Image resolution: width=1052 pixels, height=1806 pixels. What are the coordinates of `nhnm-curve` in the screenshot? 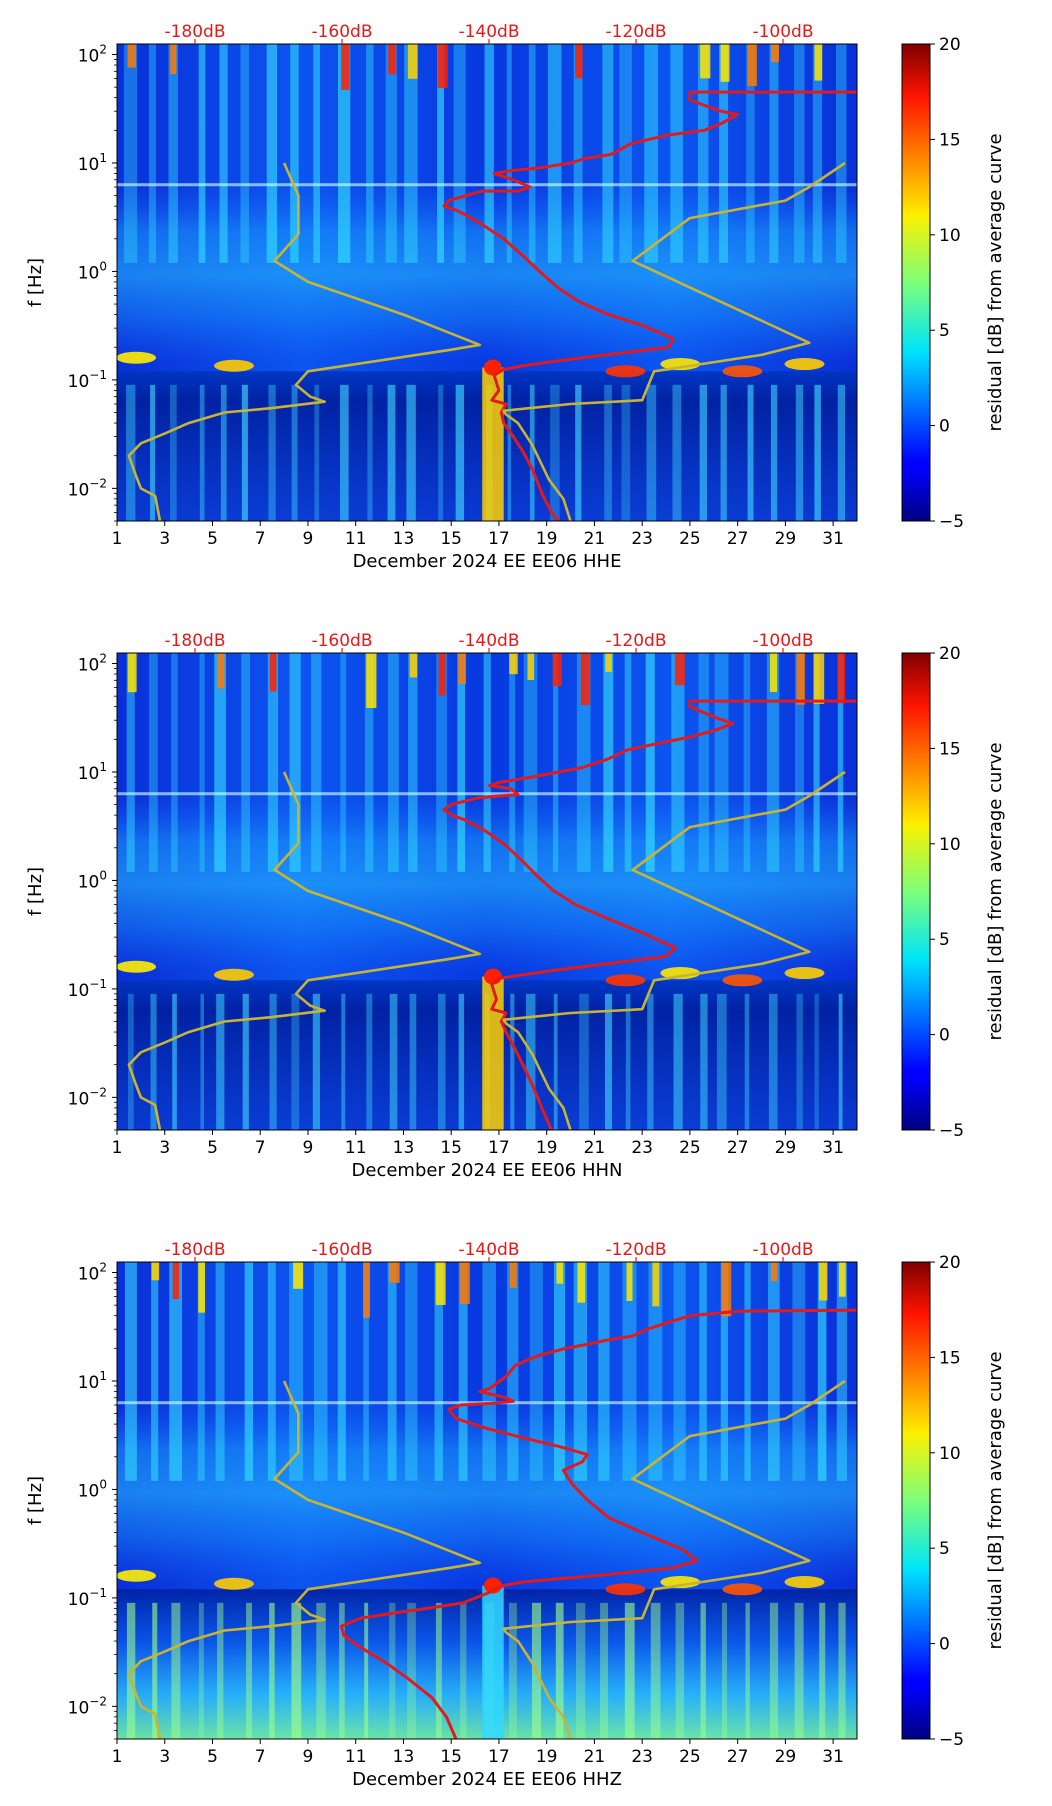 It's located at (674, 341).